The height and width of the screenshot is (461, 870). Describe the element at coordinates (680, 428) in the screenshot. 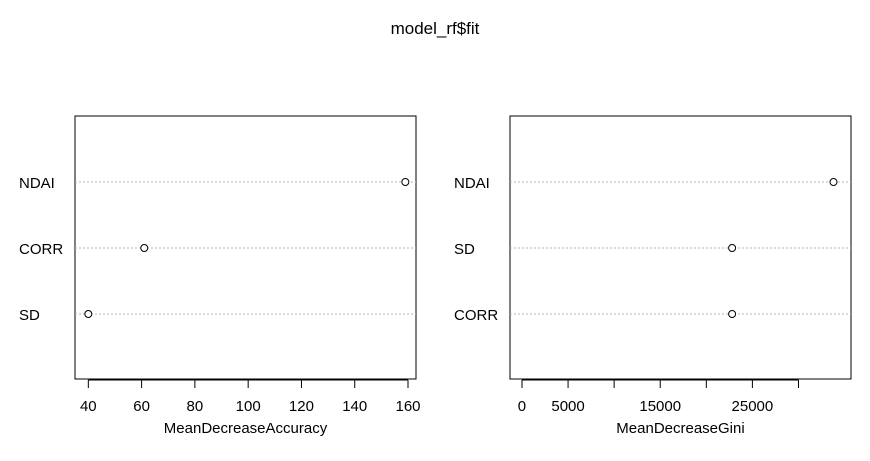

I see `x-axis-title: MeanDecreaseGini` at that location.